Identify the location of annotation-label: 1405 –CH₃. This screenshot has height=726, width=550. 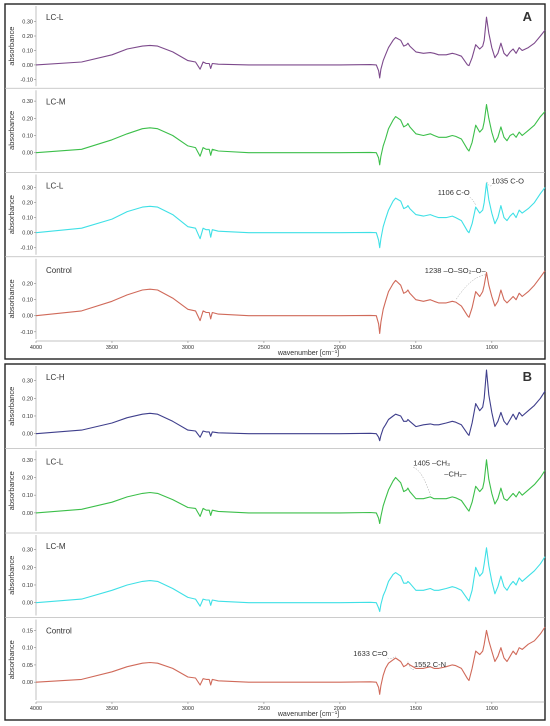
(431, 463).